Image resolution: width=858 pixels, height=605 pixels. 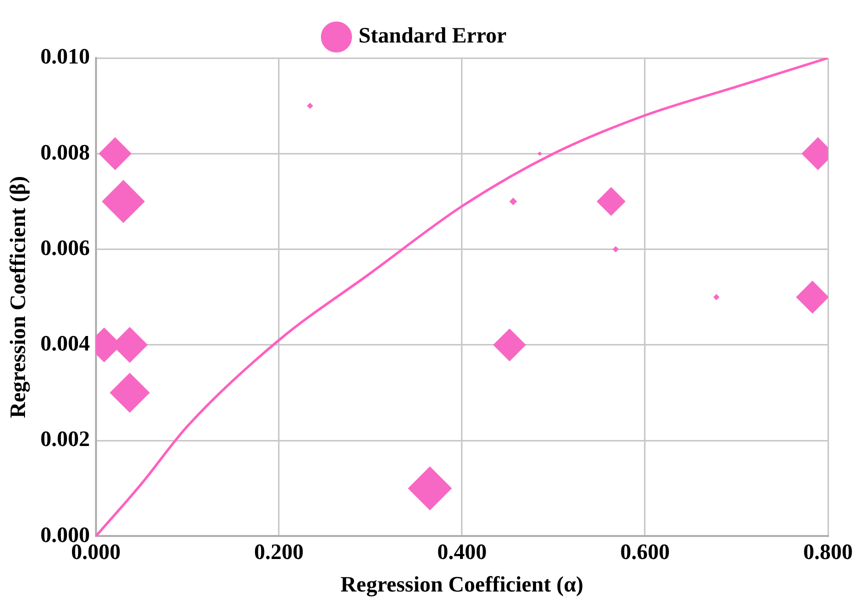 What do you see at coordinates (65, 343) in the screenshot?
I see `y-tick-label: 0.004` at bounding box center [65, 343].